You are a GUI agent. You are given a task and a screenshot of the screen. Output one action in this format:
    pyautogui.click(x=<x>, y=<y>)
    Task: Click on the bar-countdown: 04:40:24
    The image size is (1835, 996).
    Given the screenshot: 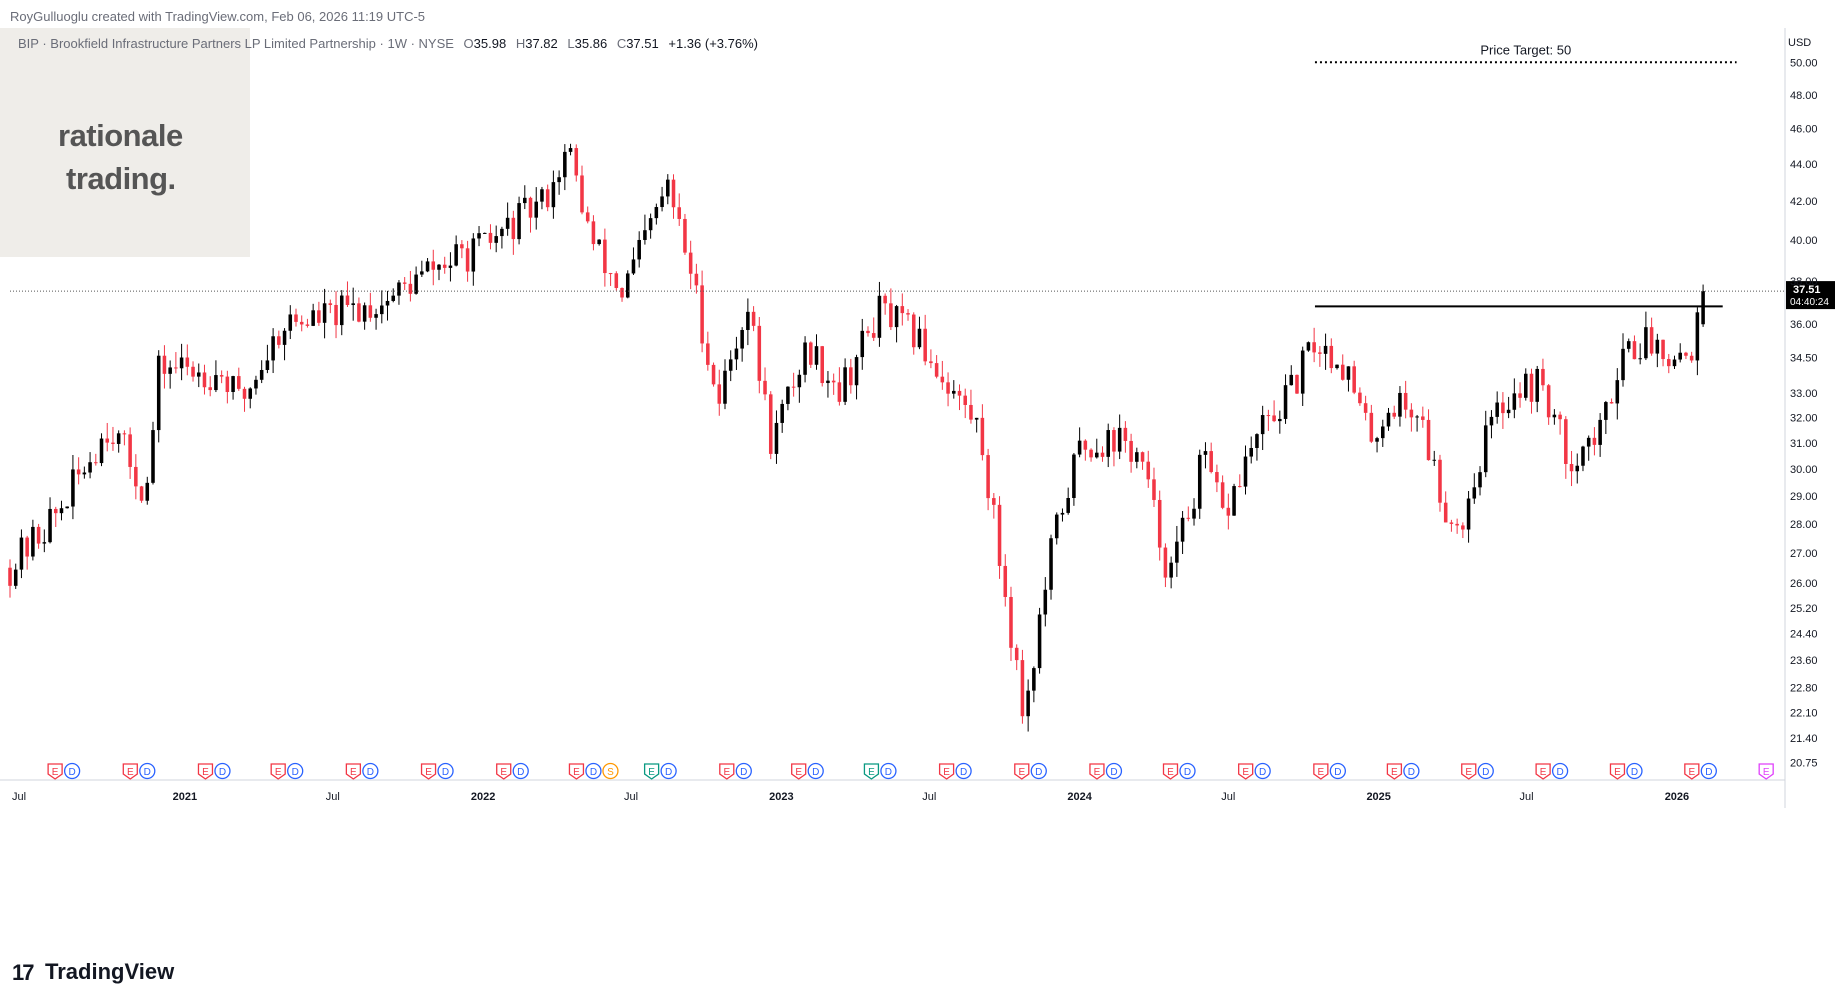 What is the action you would take?
    pyautogui.click(x=1809, y=302)
    